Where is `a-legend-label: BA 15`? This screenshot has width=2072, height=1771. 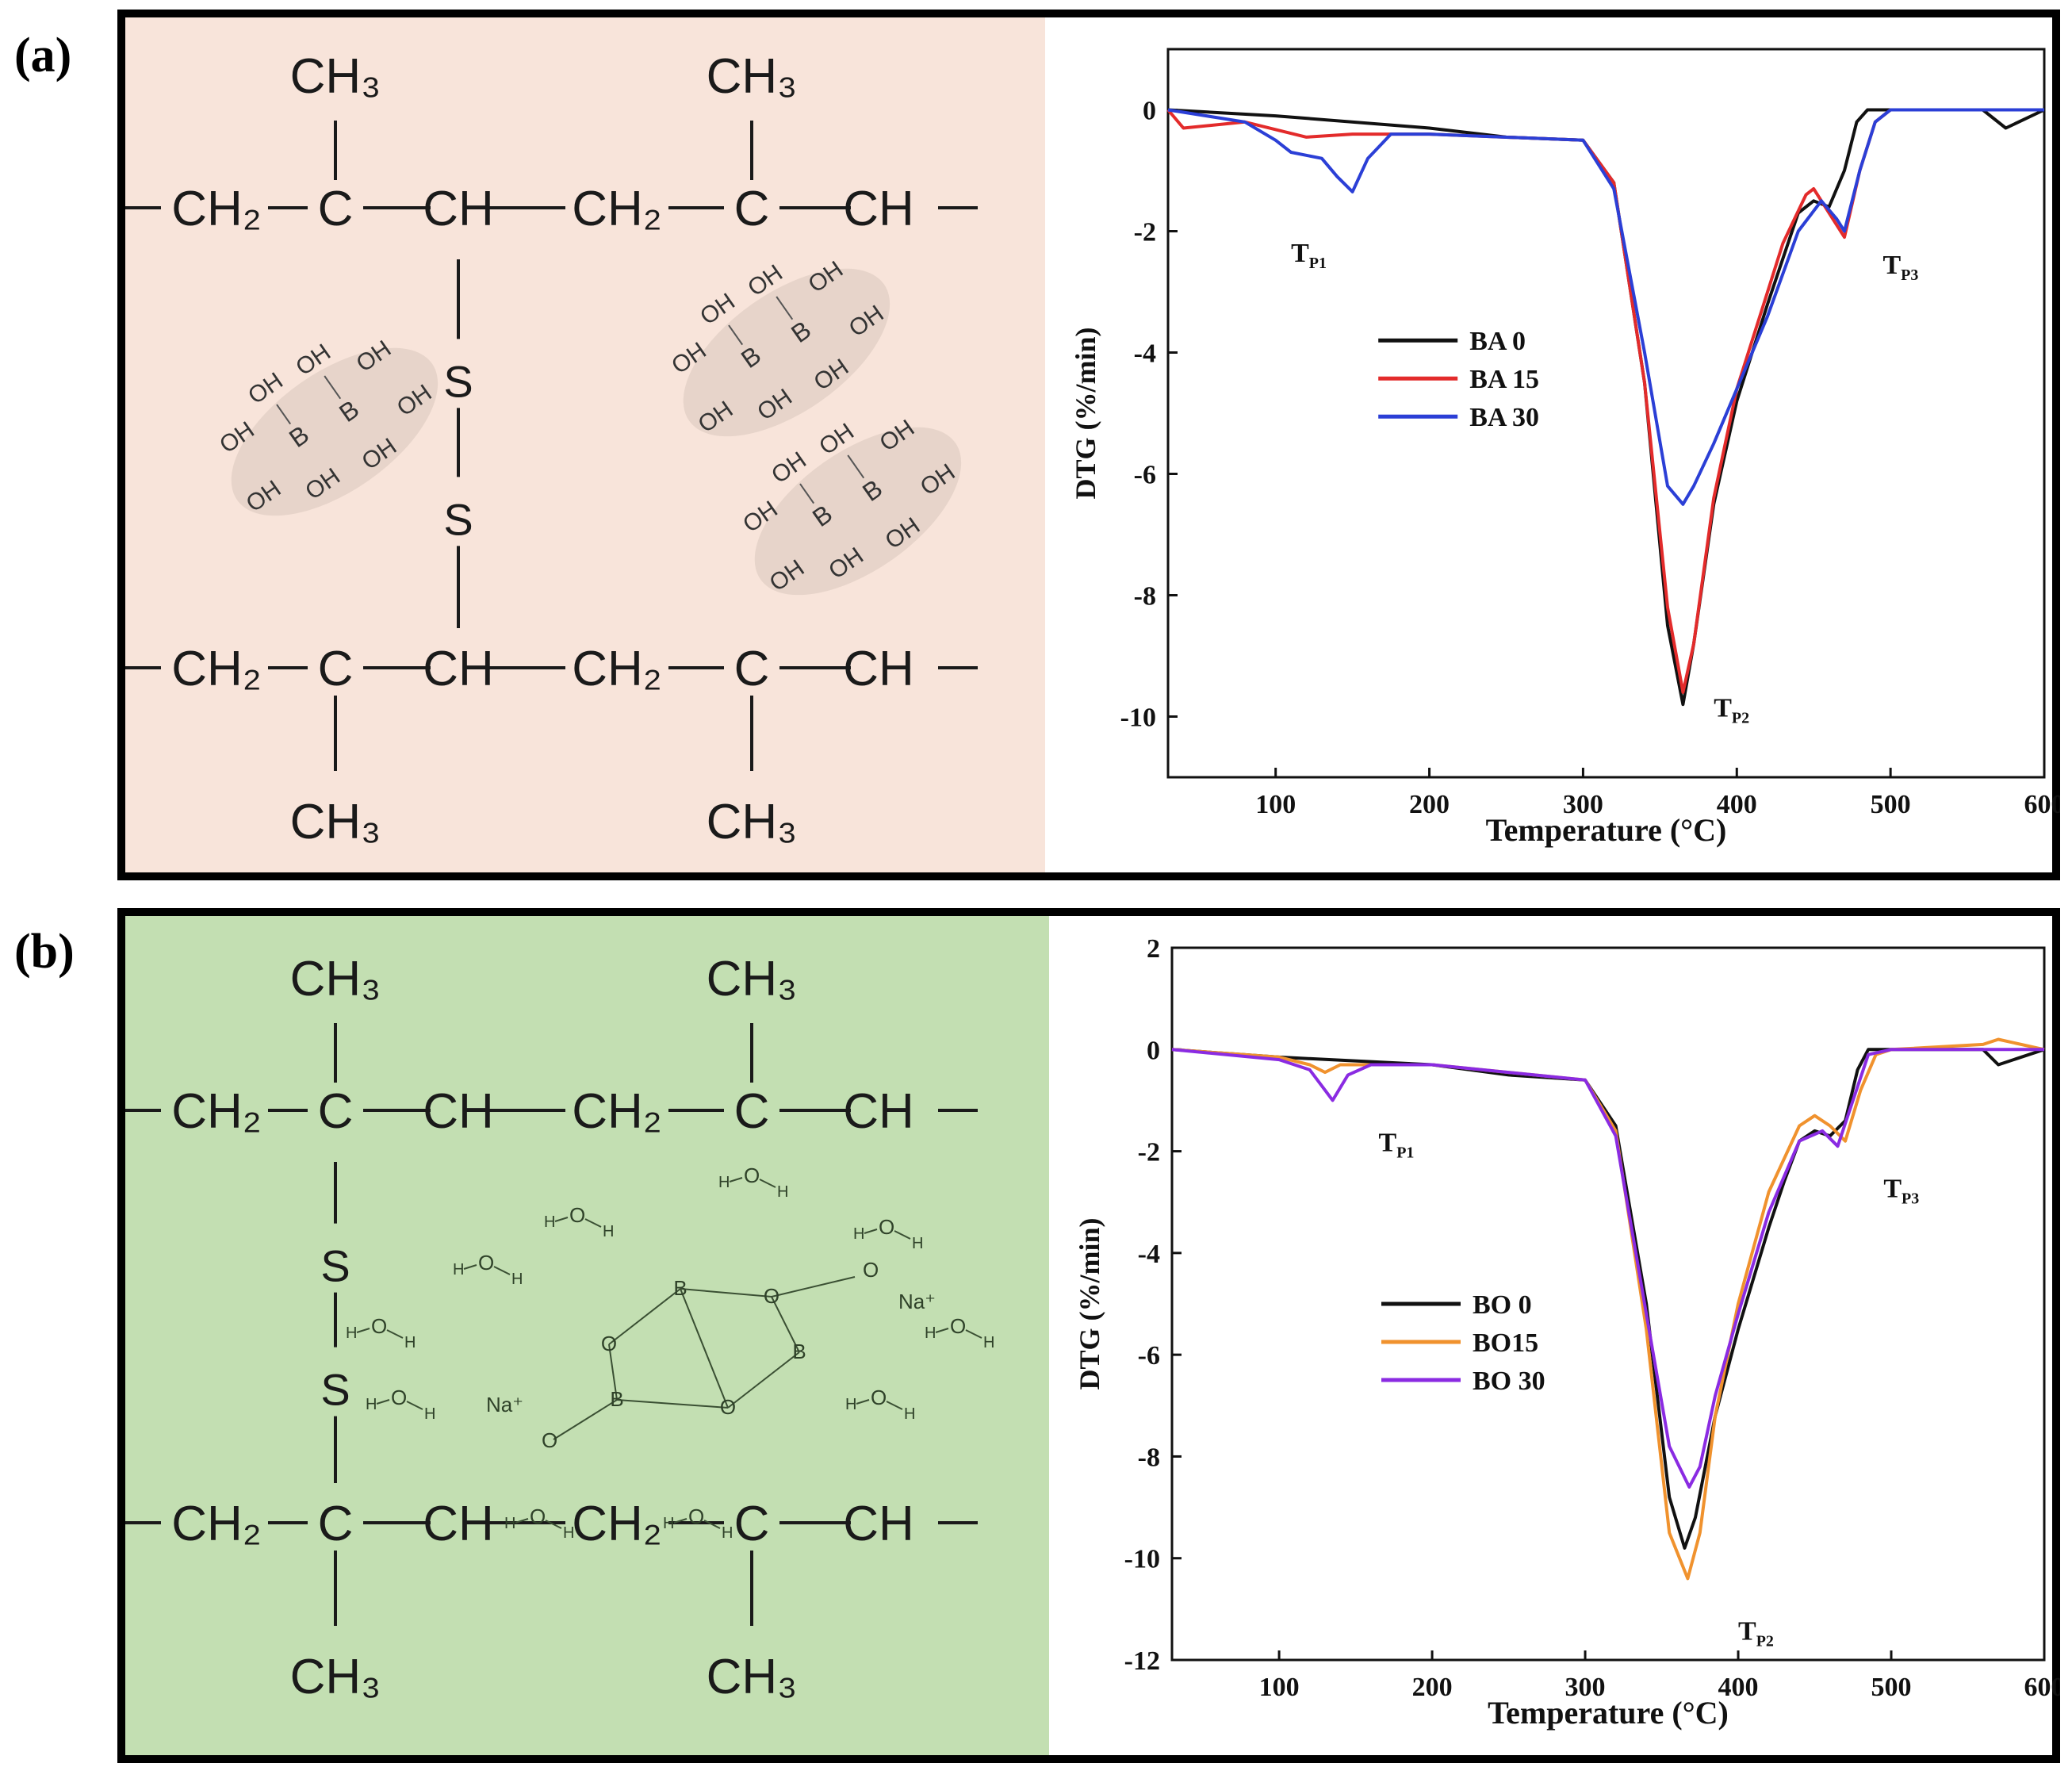
a-legend-label: BA 15 is located at coordinates (1504, 379).